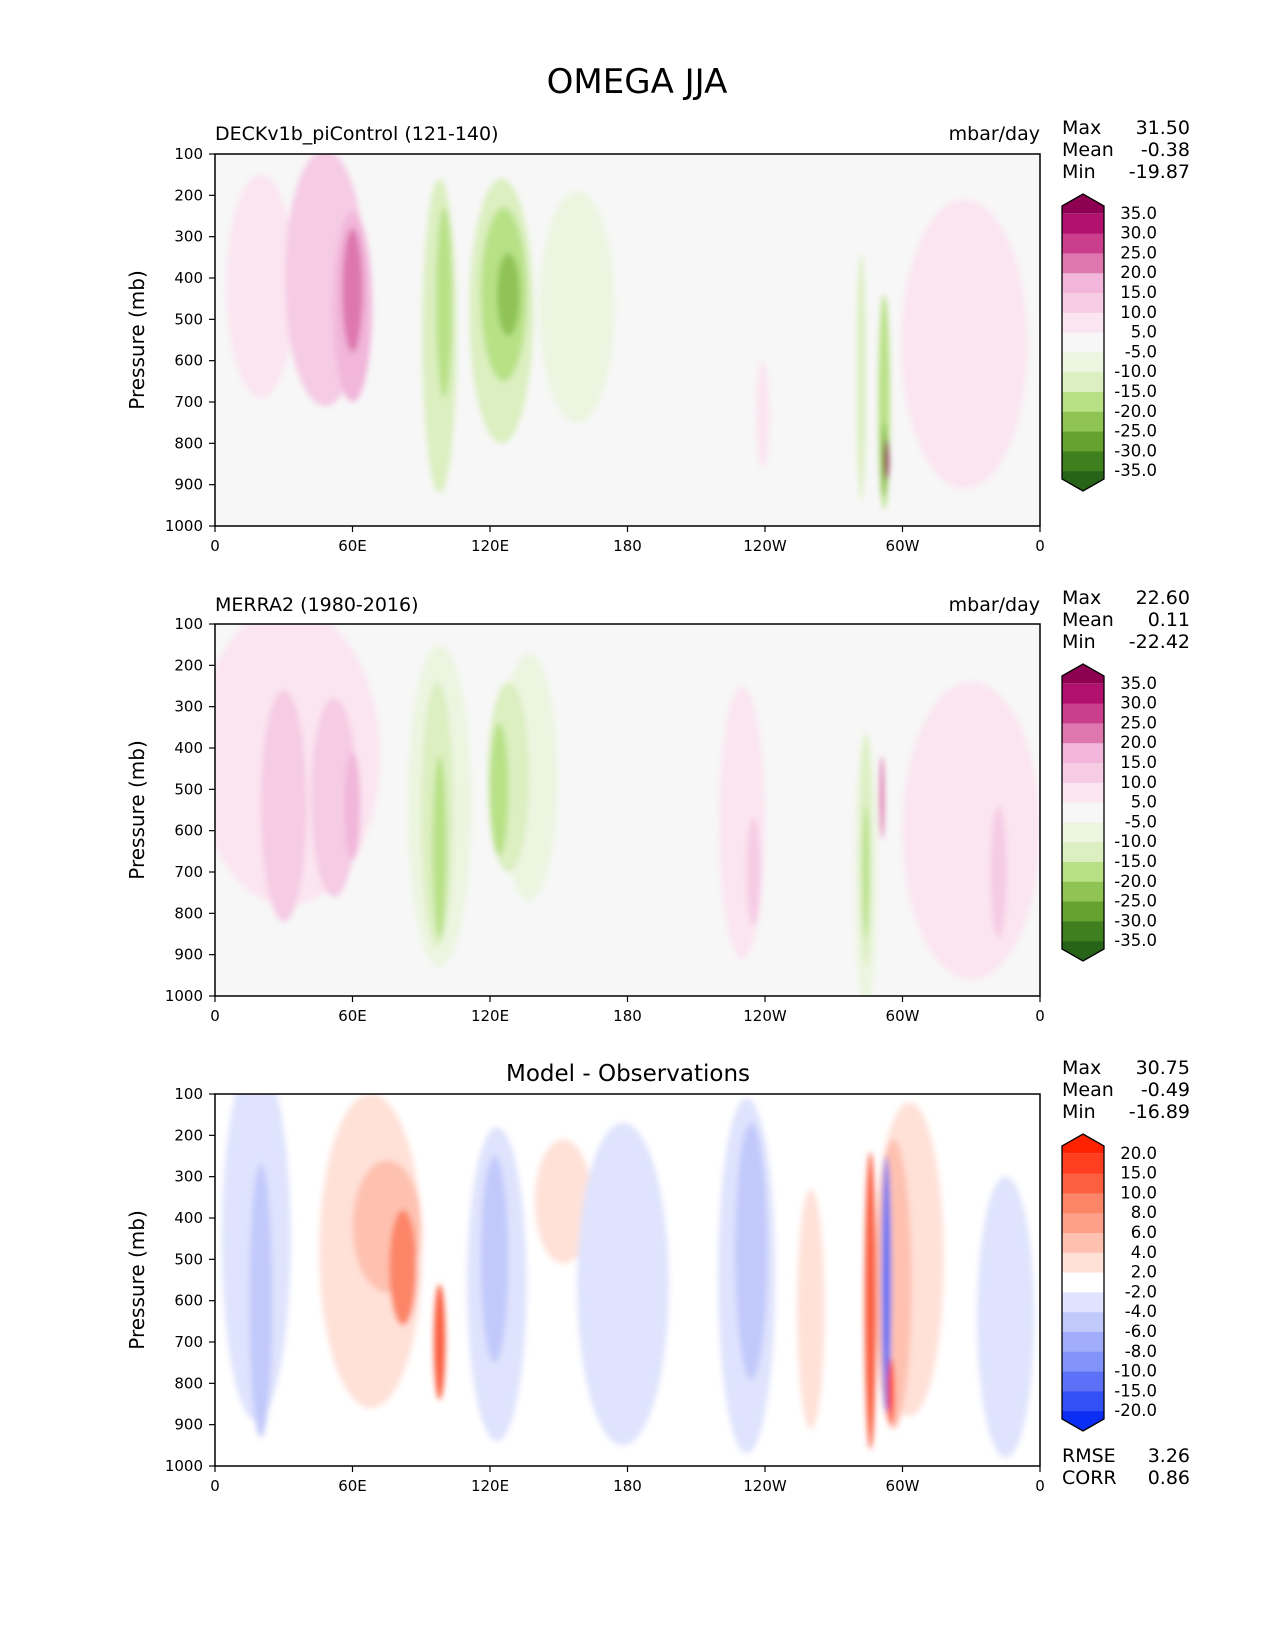 This screenshot has height=1650, width=1275. What do you see at coordinates (1081, 1068) in the screenshot?
I see `stat-label: Max` at bounding box center [1081, 1068].